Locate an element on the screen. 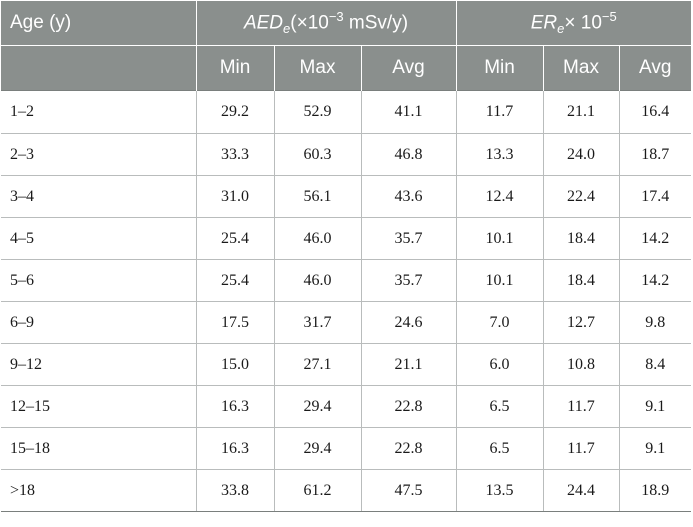  er-avg-header: Avg is located at coordinates (655, 68).